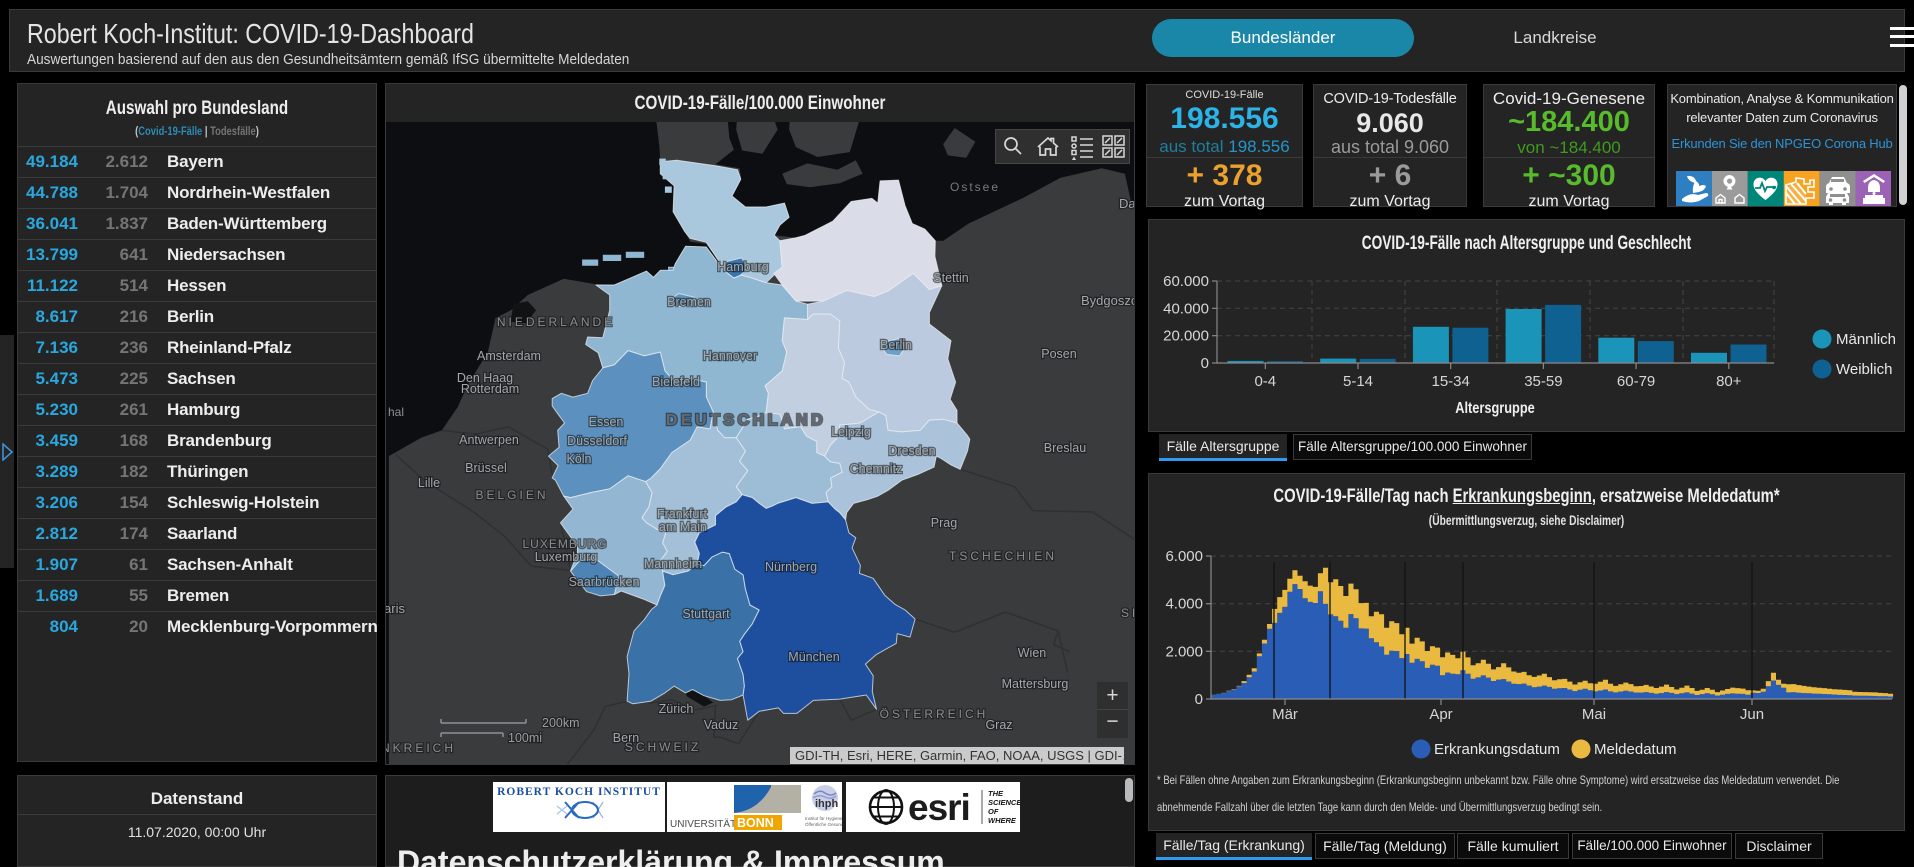 The height and width of the screenshot is (867, 1914). I want to click on svg-text: TSCHECHIEN, so click(1003, 556).